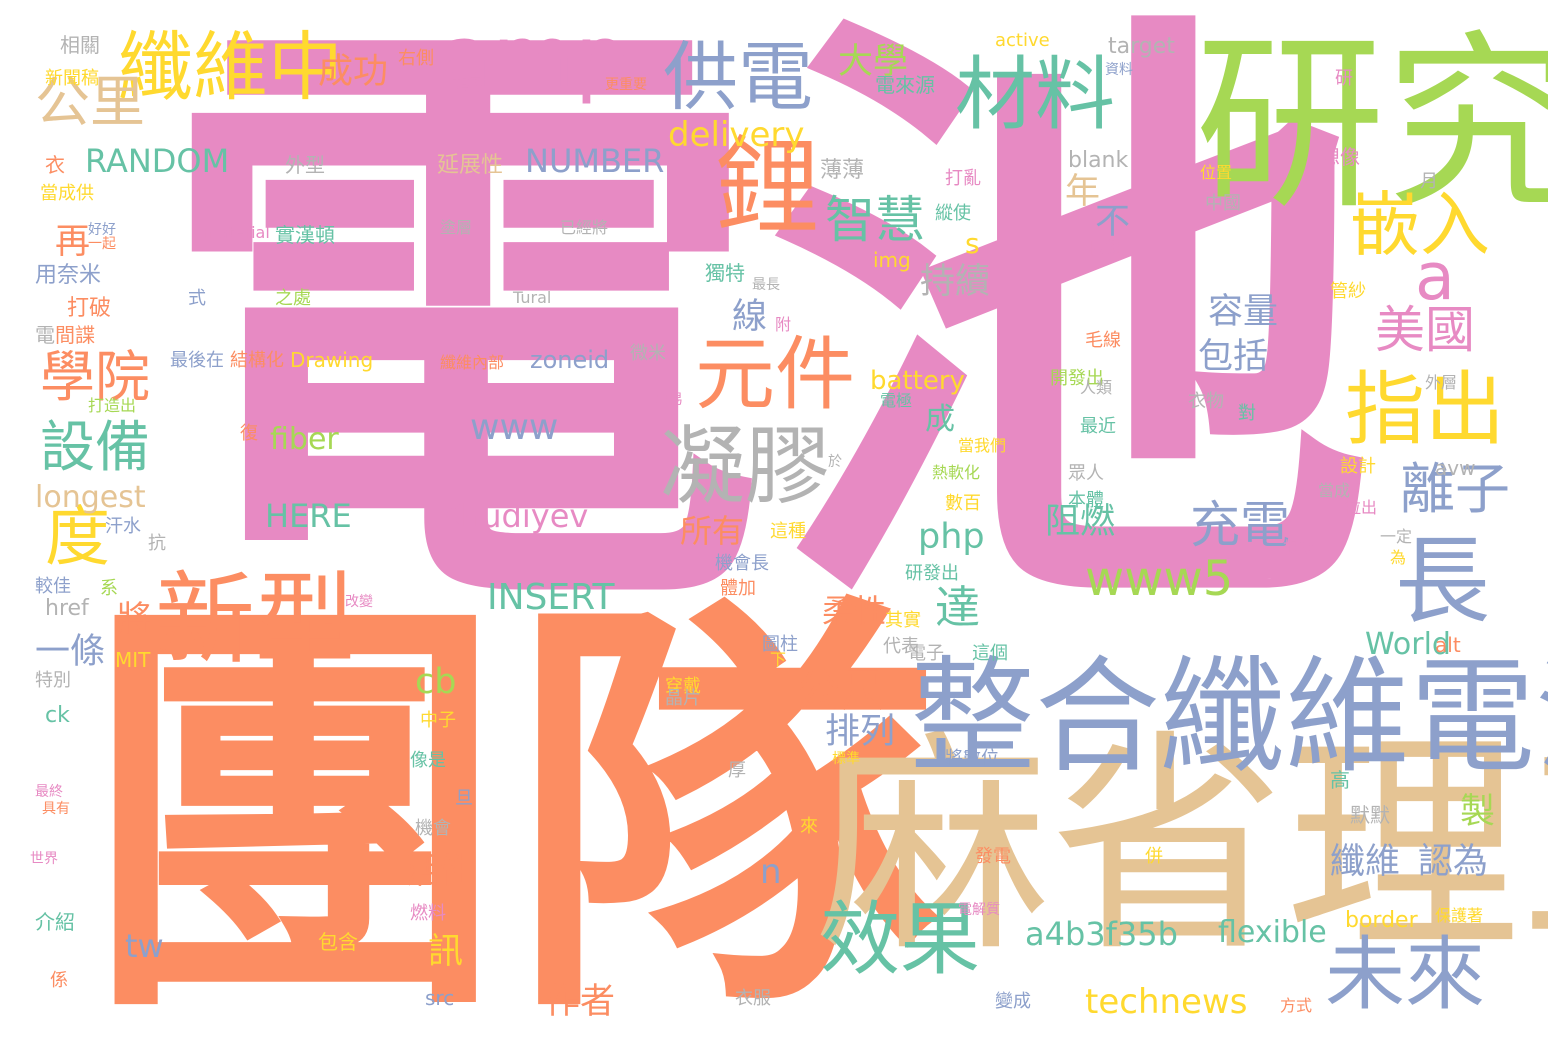 The width and height of the screenshot is (1548, 1052). I want to click on cloud-word: HERE, so click(308, 516).